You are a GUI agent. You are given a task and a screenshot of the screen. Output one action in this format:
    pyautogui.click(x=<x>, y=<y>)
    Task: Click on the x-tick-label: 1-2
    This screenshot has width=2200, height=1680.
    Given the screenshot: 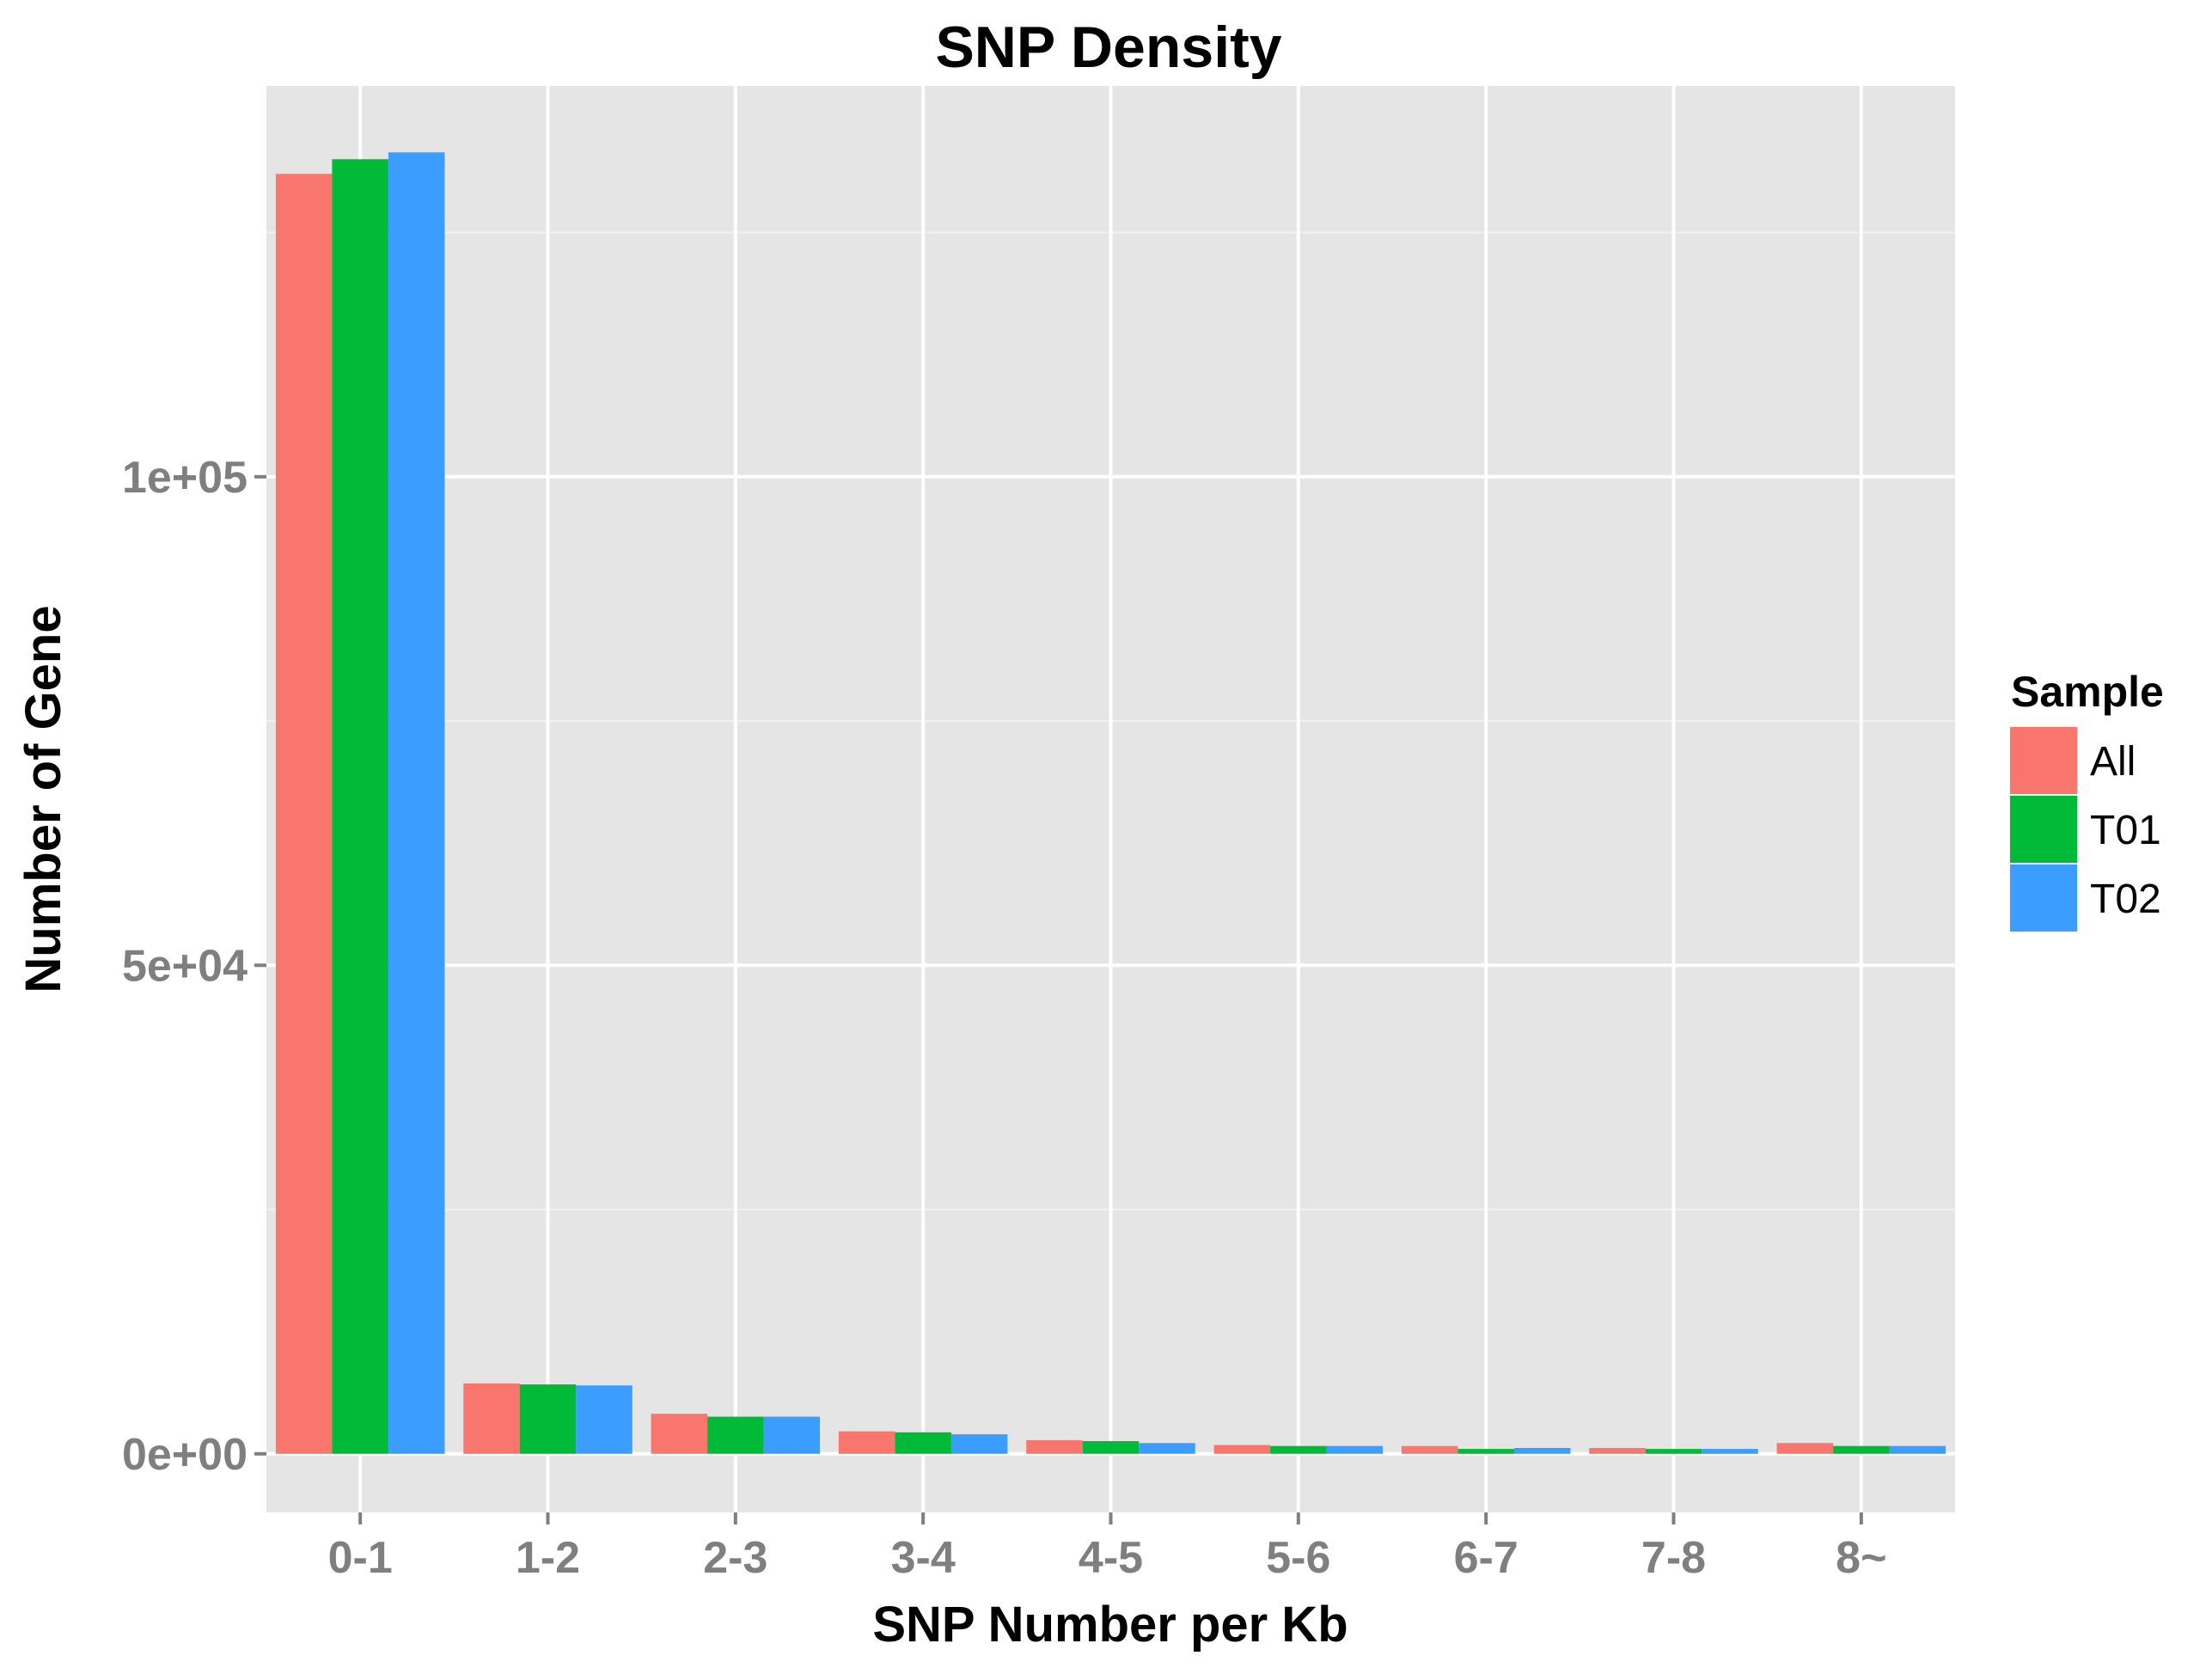 What is the action you would take?
    pyautogui.click(x=548, y=1558)
    